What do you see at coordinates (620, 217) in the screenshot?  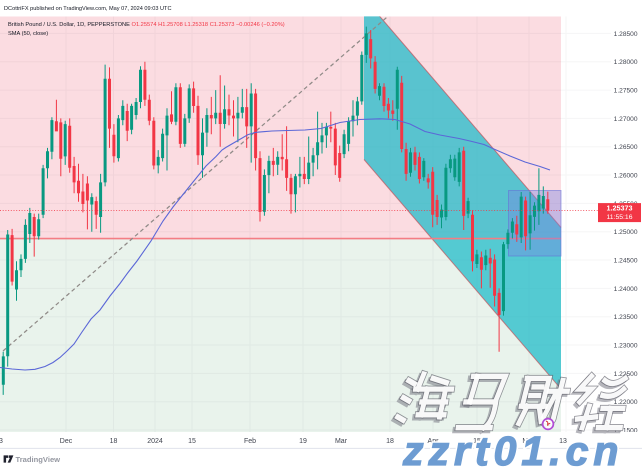 I see `svg-text: 11:55:16` at bounding box center [620, 217].